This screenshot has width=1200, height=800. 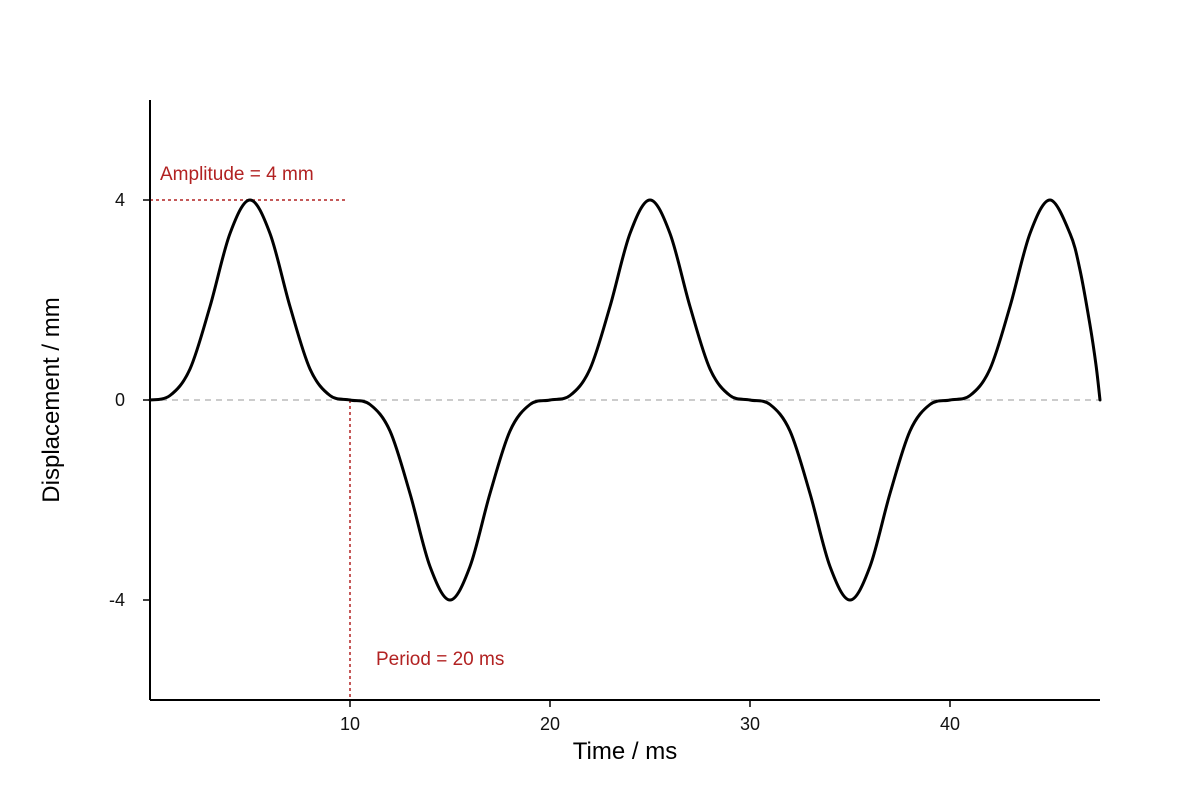 What do you see at coordinates (625, 751) in the screenshot?
I see `x-axis-title: Time / ms` at bounding box center [625, 751].